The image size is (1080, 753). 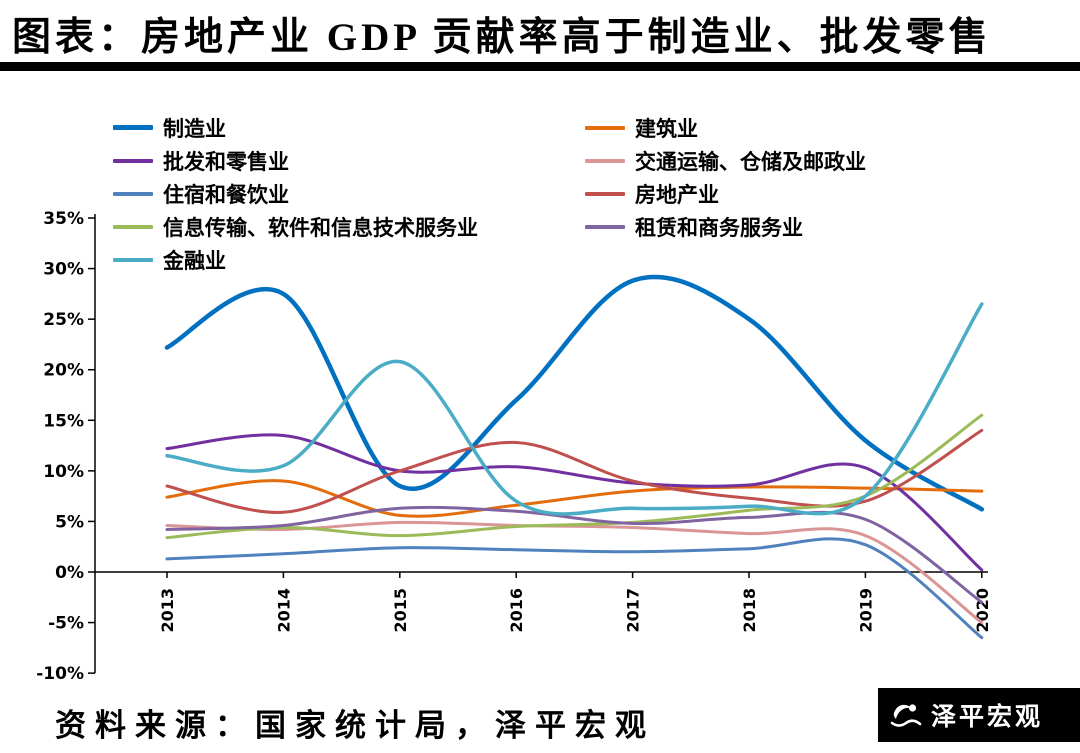 What do you see at coordinates (633, 610) in the screenshot?
I see `x-tick-label: 2017` at bounding box center [633, 610].